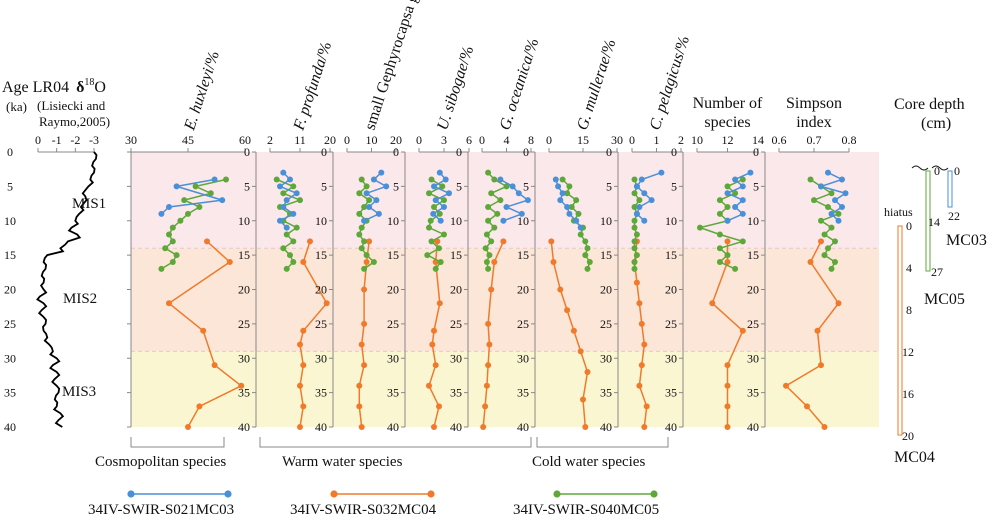 The height and width of the screenshot is (522, 996). What do you see at coordinates (937, 272) in the screenshot?
I see `mc05-tick-2: 27` at bounding box center [937, 272].